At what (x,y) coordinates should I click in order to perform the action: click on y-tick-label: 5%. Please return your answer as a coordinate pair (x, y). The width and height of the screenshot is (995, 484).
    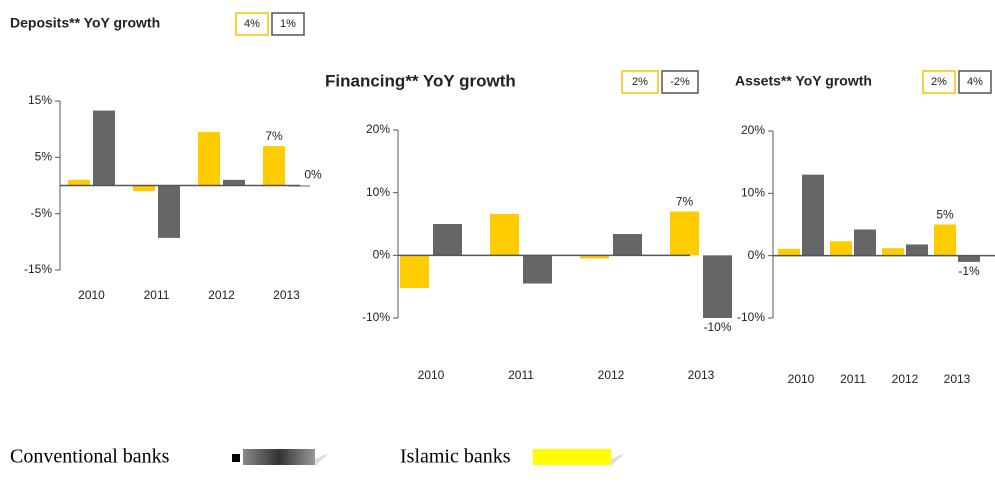
    Looking at the image, I should click on (44, 157).